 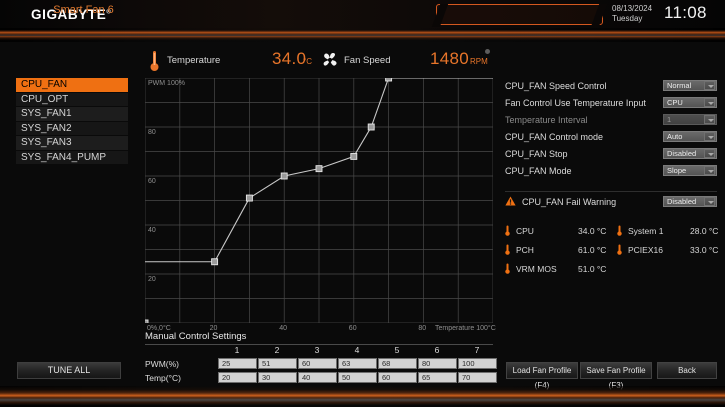 I want to click on page-title: Smart Fan 6, so click(x=83, y=10).